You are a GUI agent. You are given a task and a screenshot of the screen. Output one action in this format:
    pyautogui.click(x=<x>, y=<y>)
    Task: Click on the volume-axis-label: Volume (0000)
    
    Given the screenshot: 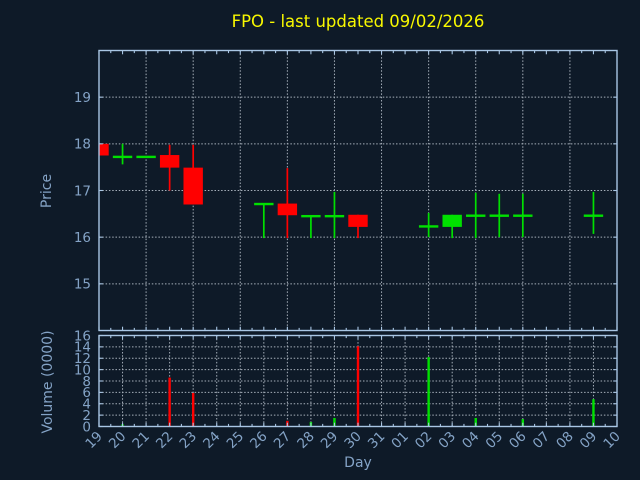 What is the action you would take?
    pyautogui.click(x=48, y=382)
    